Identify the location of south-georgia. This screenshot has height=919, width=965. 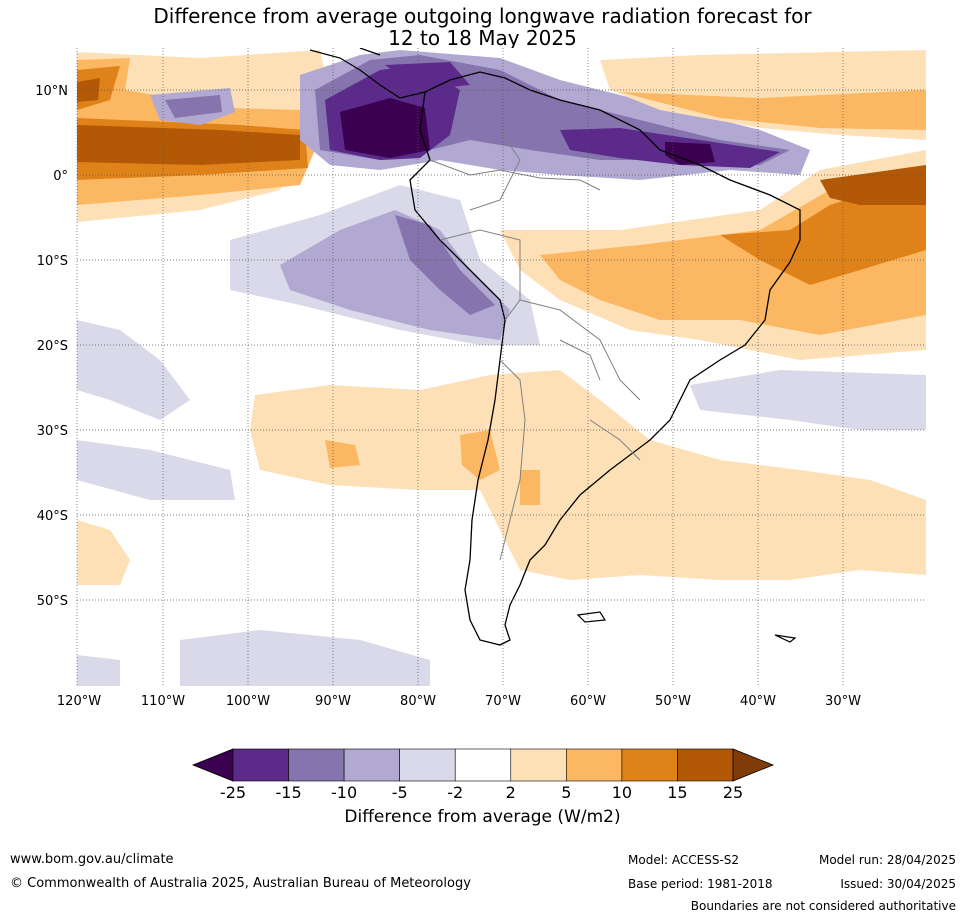
(785, 638).